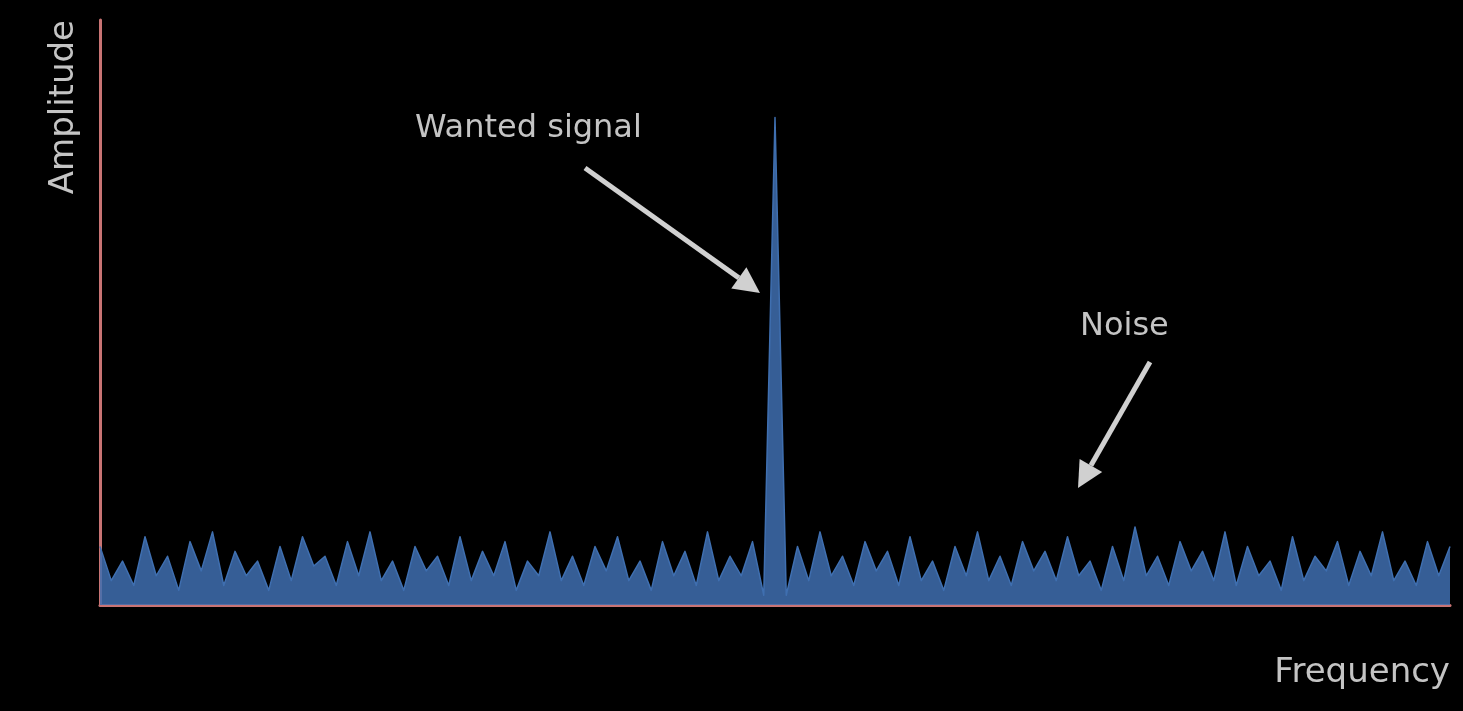  Describe the element at coordinates (528, 126) in the screenshot. I see `annotation: Wanted signal` at that location.